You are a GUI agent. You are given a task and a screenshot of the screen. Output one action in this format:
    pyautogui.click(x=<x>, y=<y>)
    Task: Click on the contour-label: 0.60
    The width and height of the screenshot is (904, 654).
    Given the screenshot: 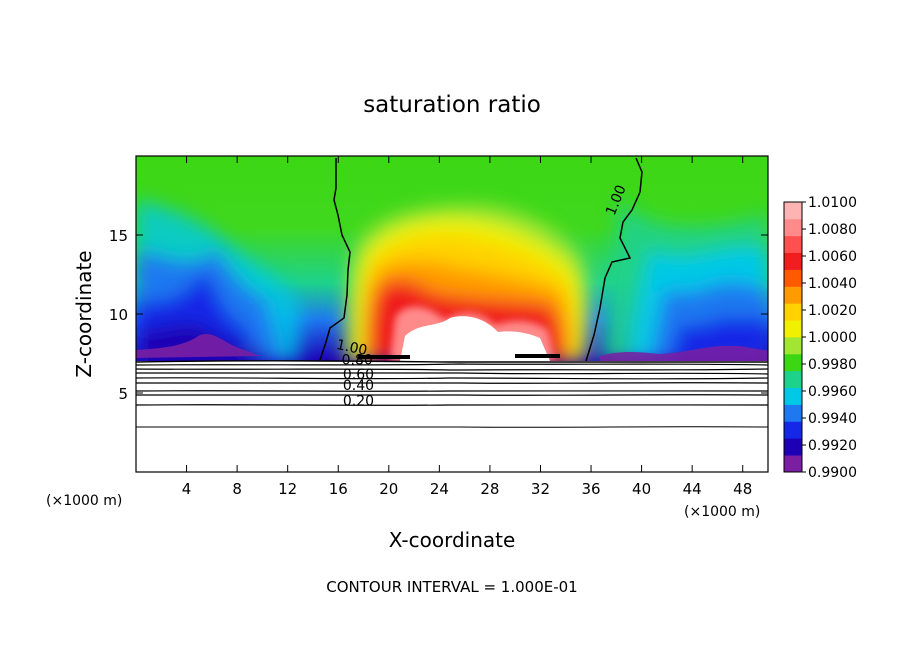 What is the action you would take?
    pyautogui.click(x=358, y=375)
    